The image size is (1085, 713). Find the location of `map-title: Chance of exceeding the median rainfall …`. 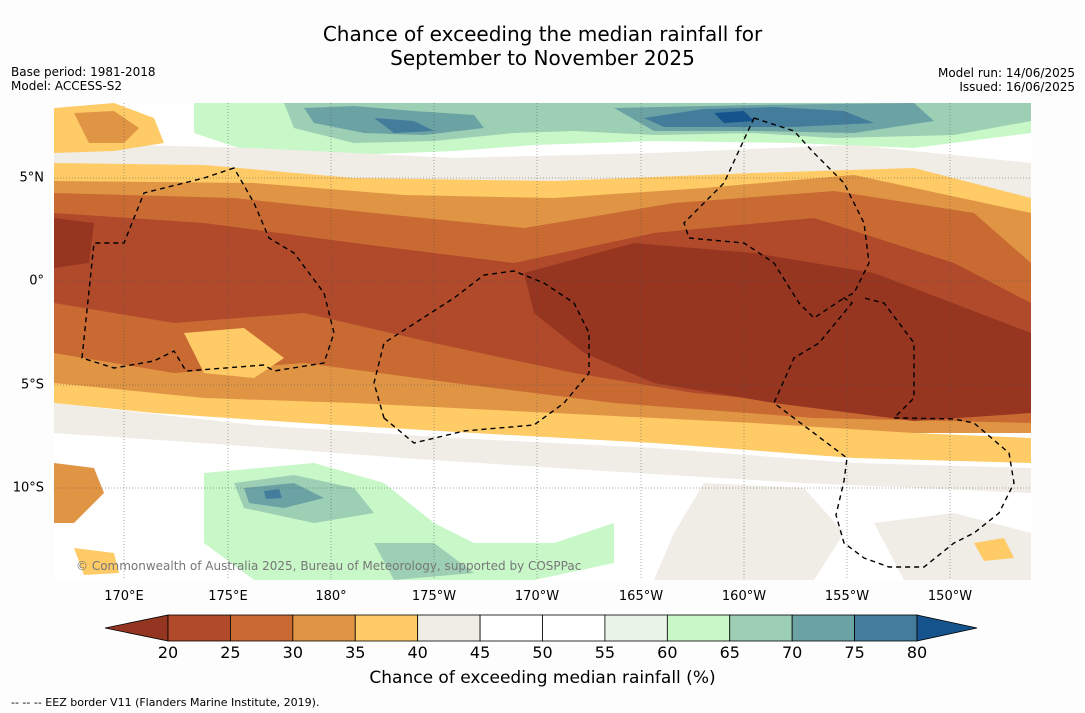

map-title: Chance of exceeding the median rainfall … is located at coordinates (542, 46).